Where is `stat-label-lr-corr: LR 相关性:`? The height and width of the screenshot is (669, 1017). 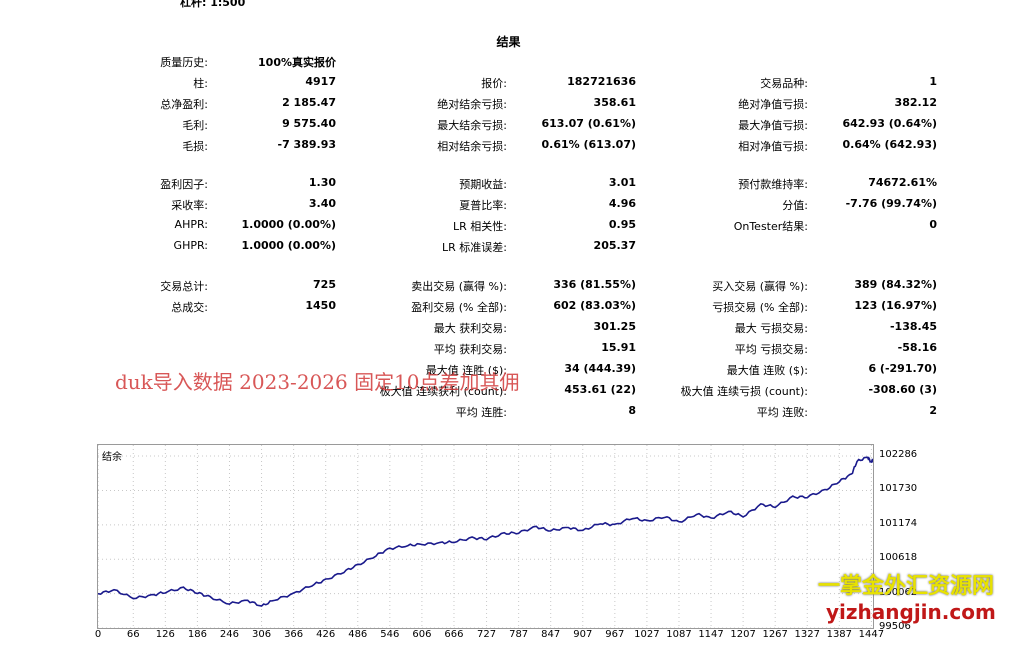
stat-label-lr-corr: LR 相关性: is located at coordinates (480, 226).